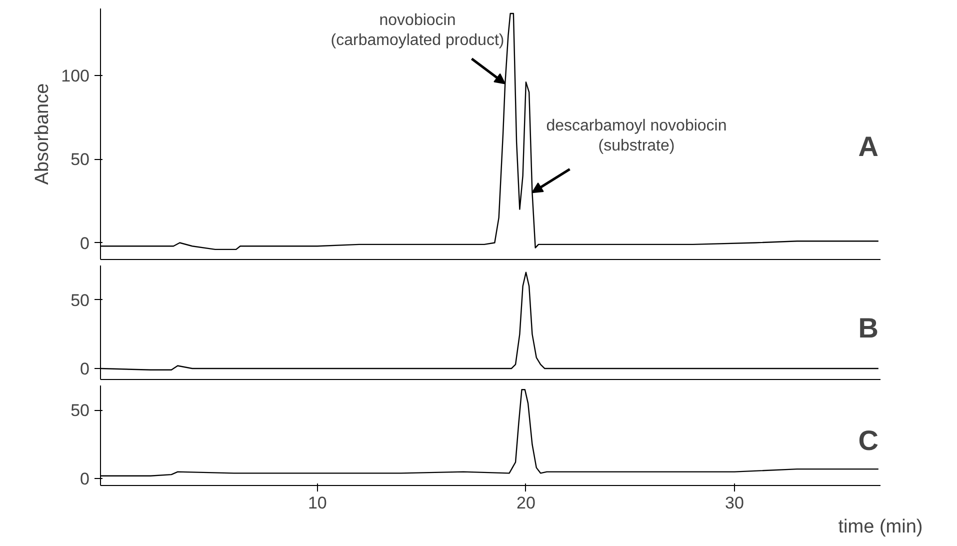 Image resolution: width=957 pixels, height=546 pixels. Describe the element at coordinates (75, 76) in the screenshot. I see `y-tick-label: 100` at that location.